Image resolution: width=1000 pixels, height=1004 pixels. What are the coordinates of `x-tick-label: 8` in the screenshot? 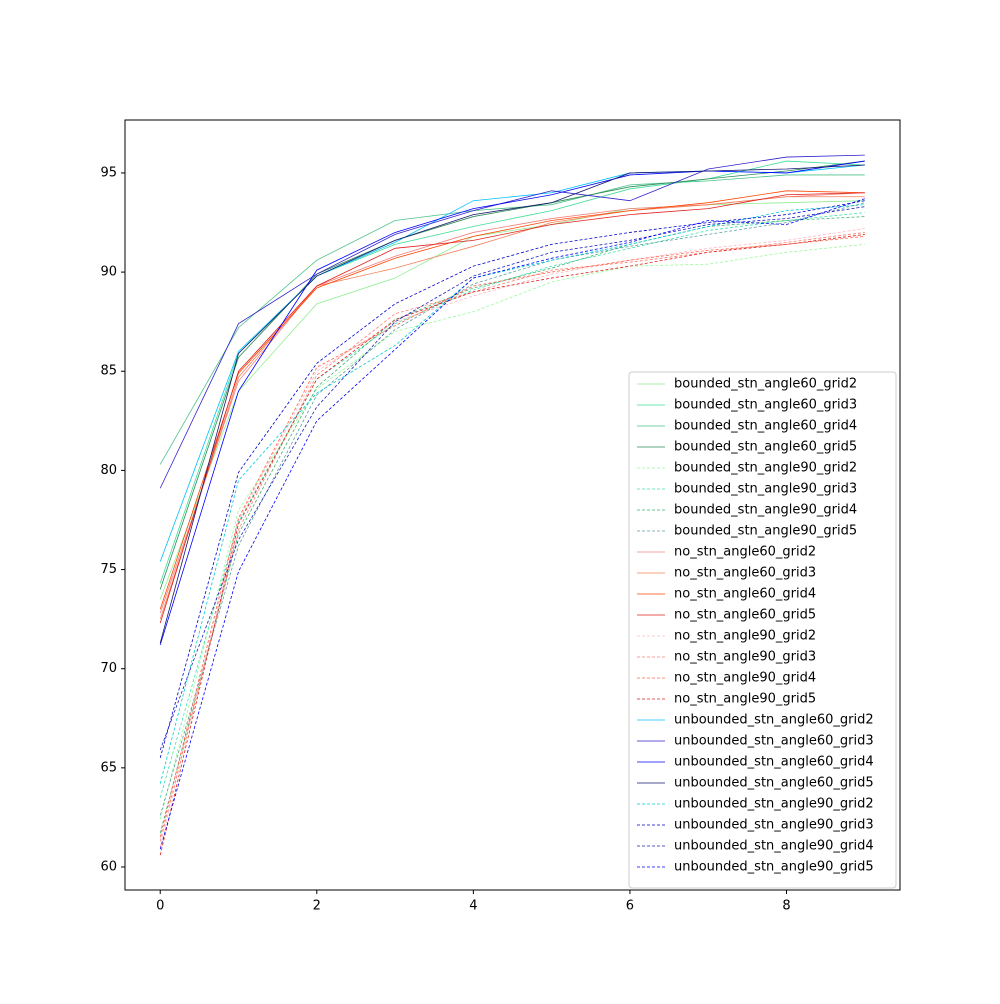 It's located at (786, 906).